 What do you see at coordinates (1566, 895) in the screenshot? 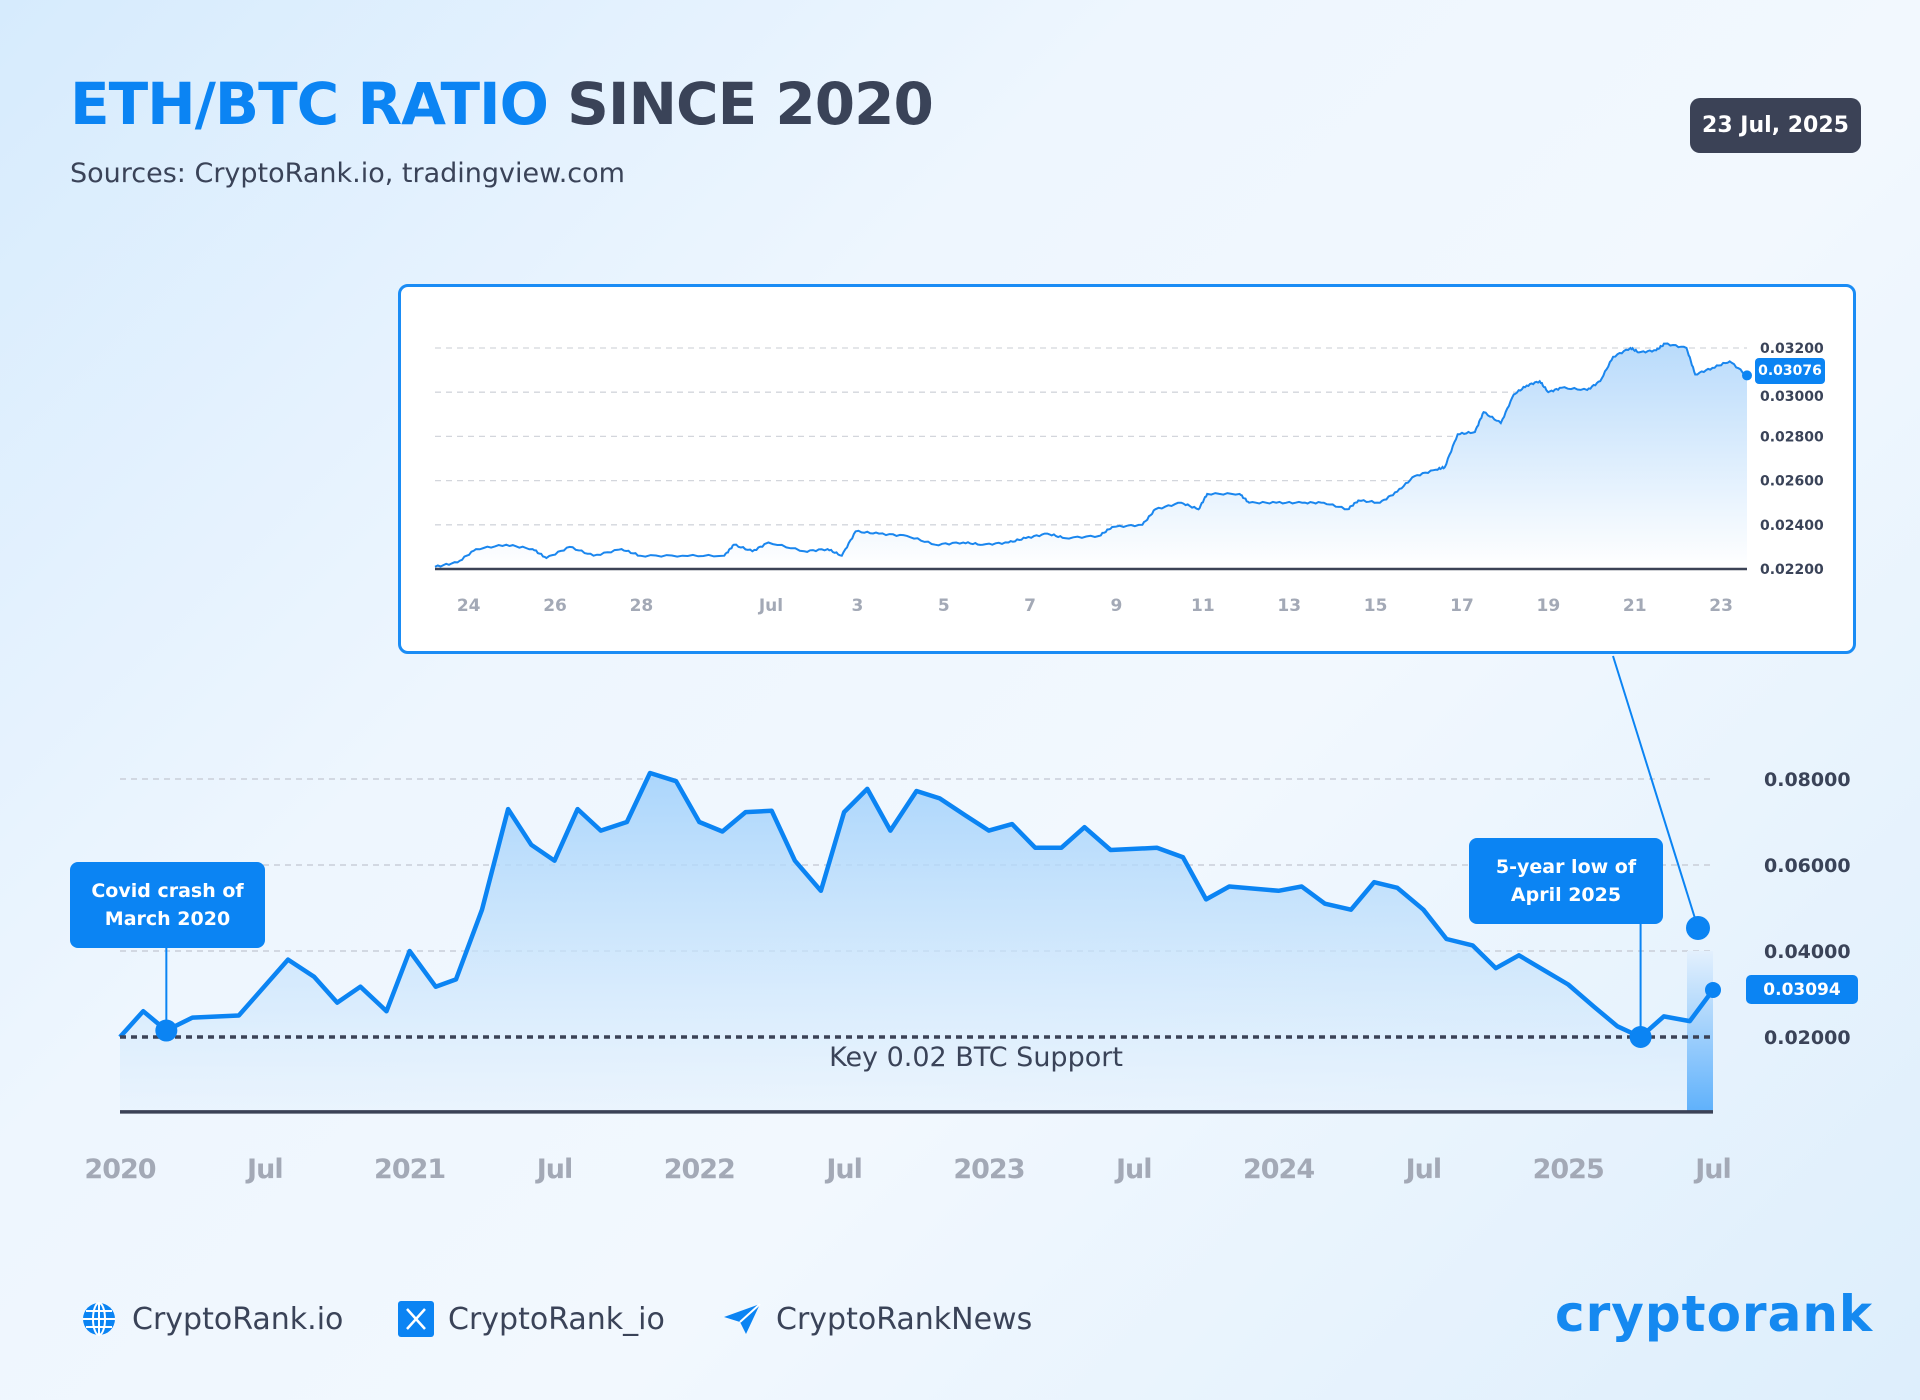
I see `annotation-line: April 2025` at bounding box center [1566, 895].